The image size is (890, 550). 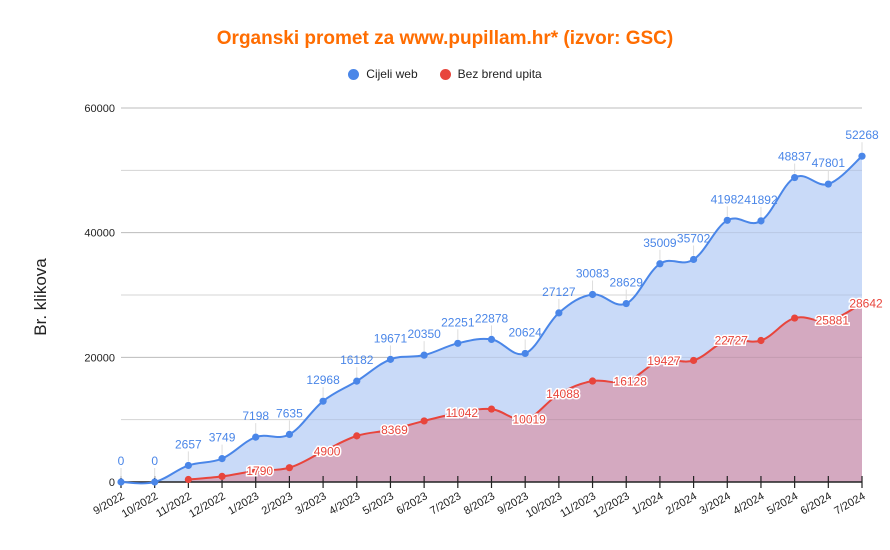 What do you see at coordinates (458, 322) in the screenshot?
I see `data-label: 22251` at bounding box center [458, 322].